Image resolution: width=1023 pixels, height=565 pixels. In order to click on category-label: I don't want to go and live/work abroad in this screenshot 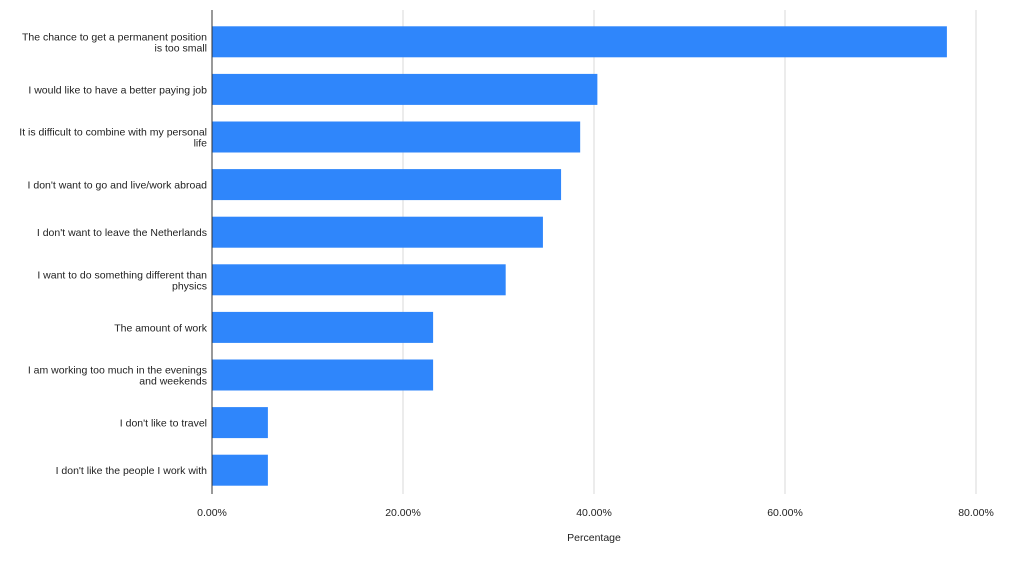, I will do `click(118, 186)`.